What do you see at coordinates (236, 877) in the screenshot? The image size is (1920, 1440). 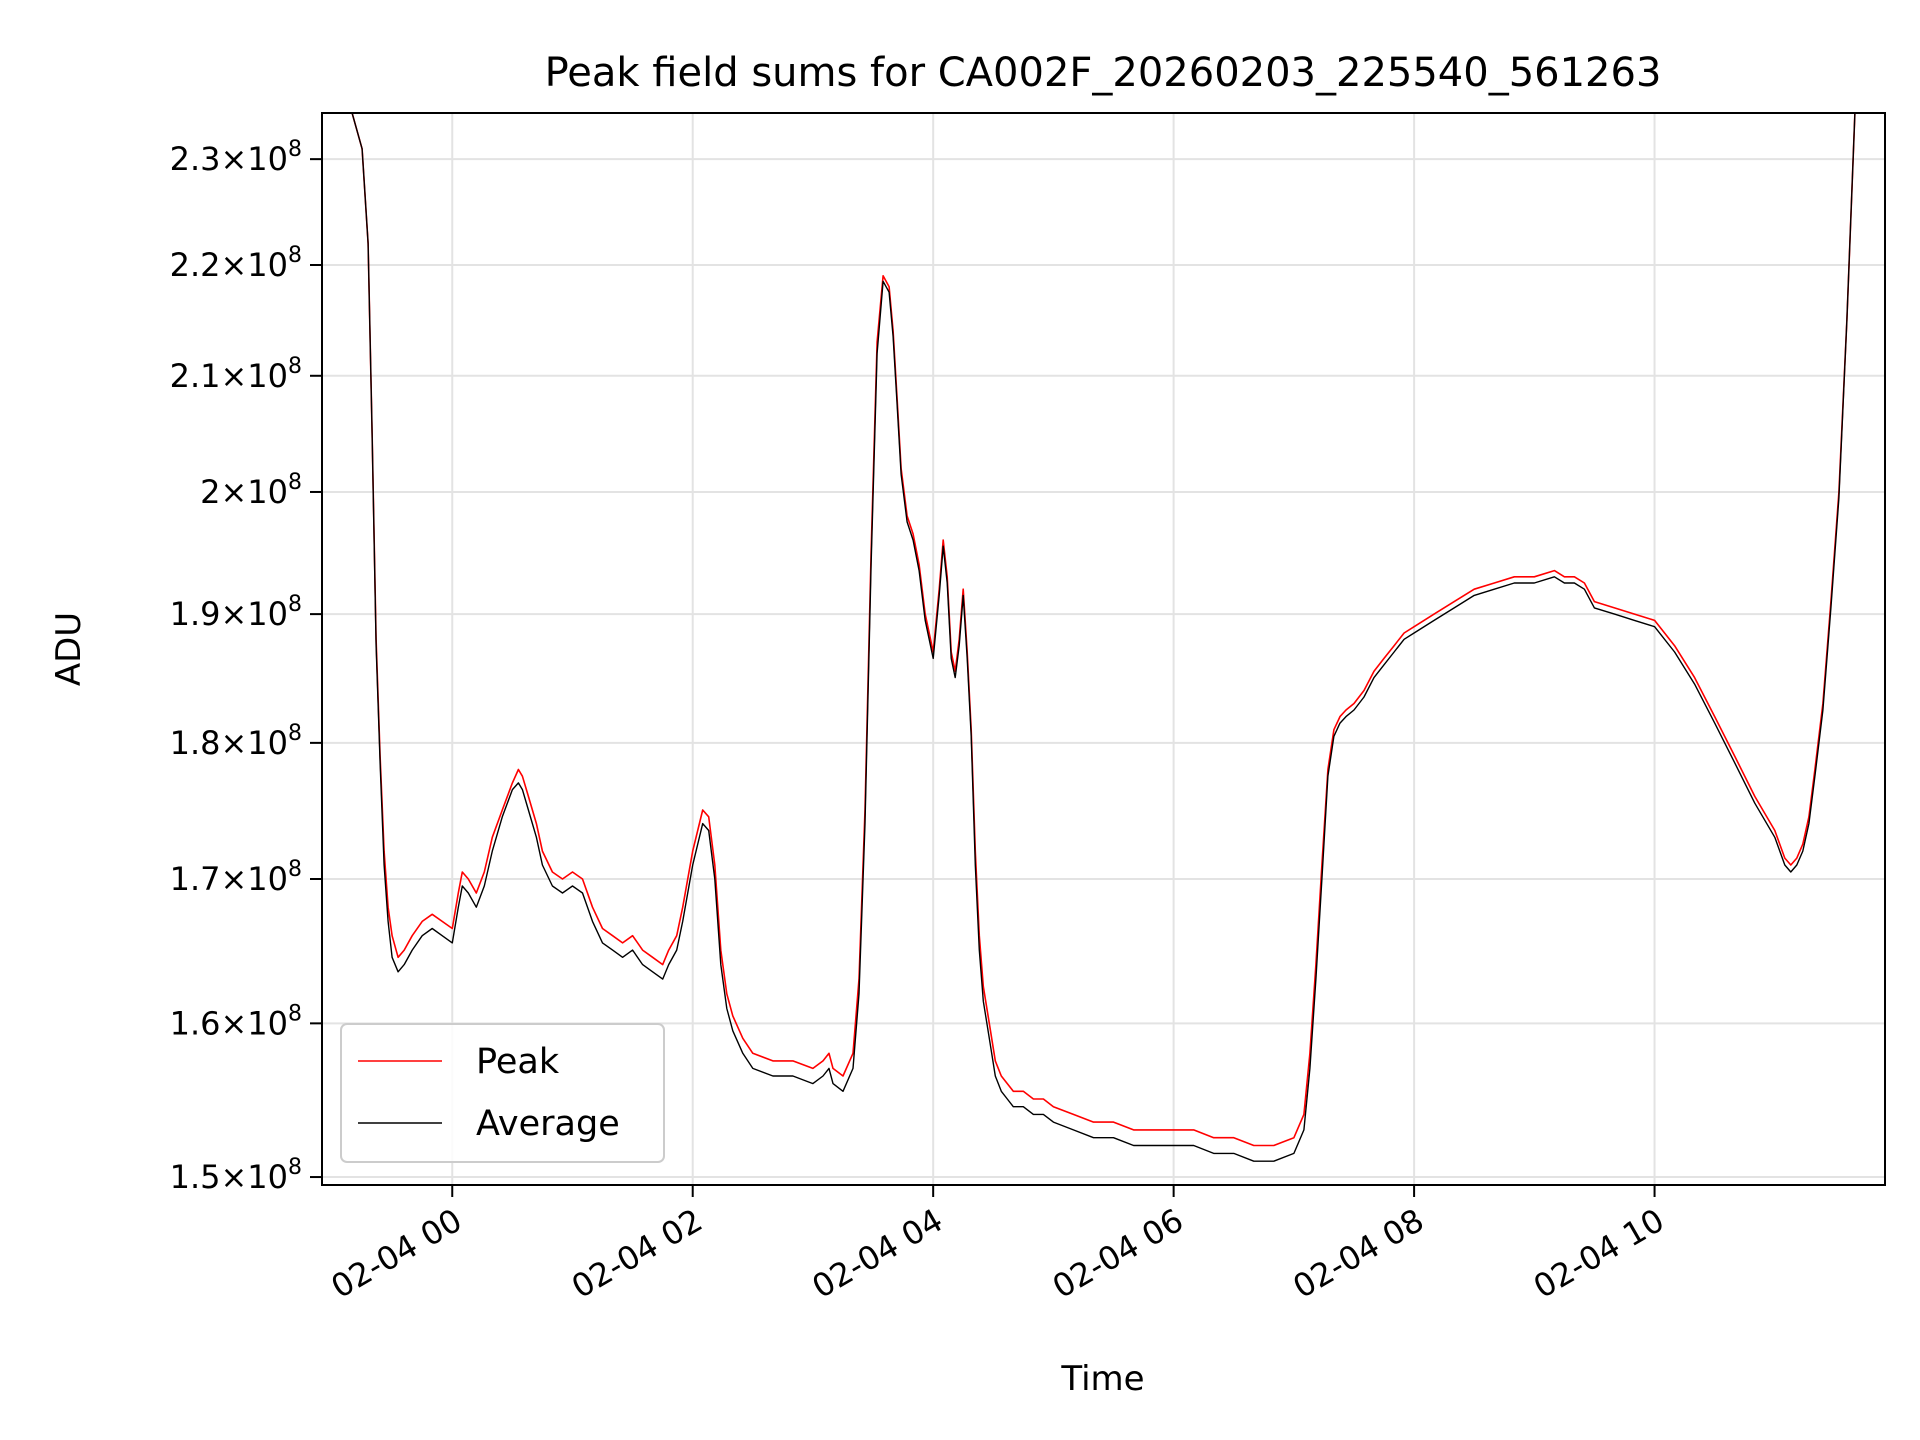 I see `y-tick-label: 1.7×108` at bounding box center [236, 877].